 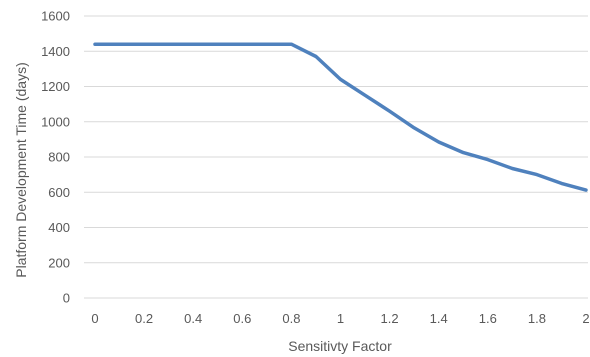 What do you see at coordinates (340, 346) in the screenshot?
I see `x-axis-title: Sensitivty Factor` at bounding box center [340, 346].